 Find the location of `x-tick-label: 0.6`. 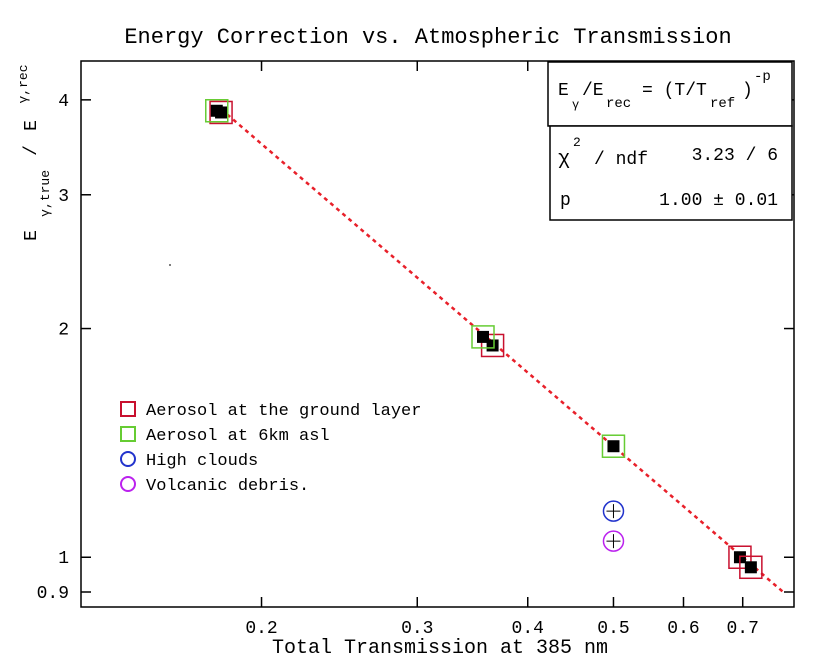

x-tick-label: 0.6 is located at coordinates (683, 629).